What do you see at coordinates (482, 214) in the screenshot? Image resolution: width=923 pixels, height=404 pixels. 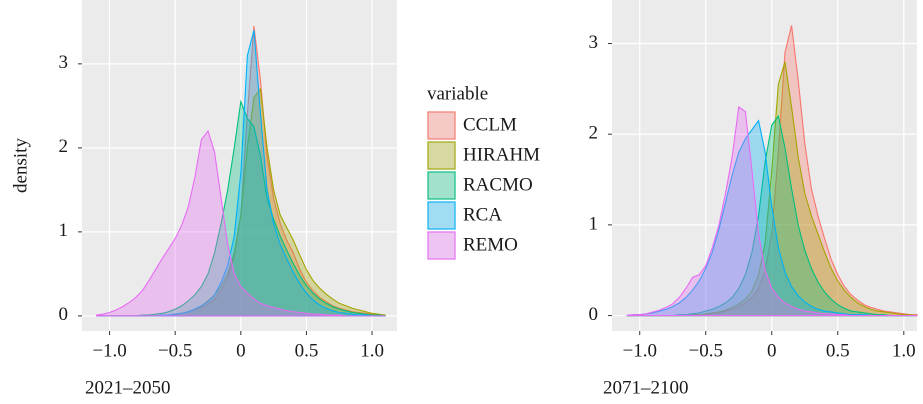 I see `legend-label: RCA` at bounding box center [482, 214].